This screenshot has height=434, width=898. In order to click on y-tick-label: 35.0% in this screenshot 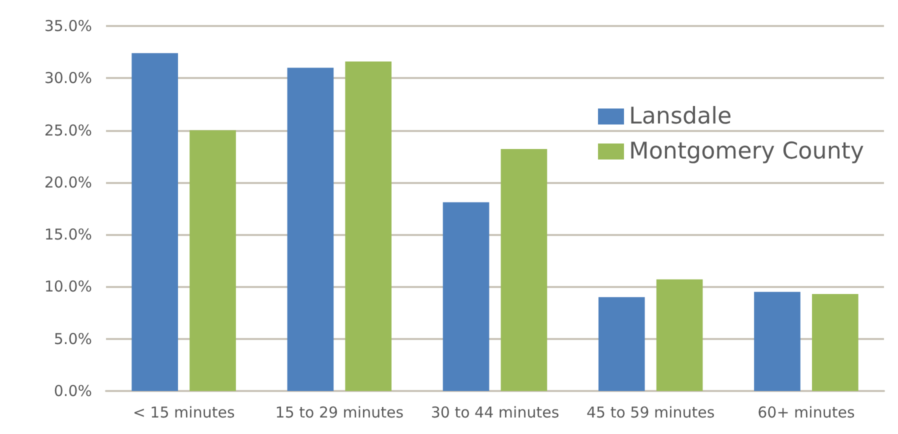, I will do `click(68, 26)`.